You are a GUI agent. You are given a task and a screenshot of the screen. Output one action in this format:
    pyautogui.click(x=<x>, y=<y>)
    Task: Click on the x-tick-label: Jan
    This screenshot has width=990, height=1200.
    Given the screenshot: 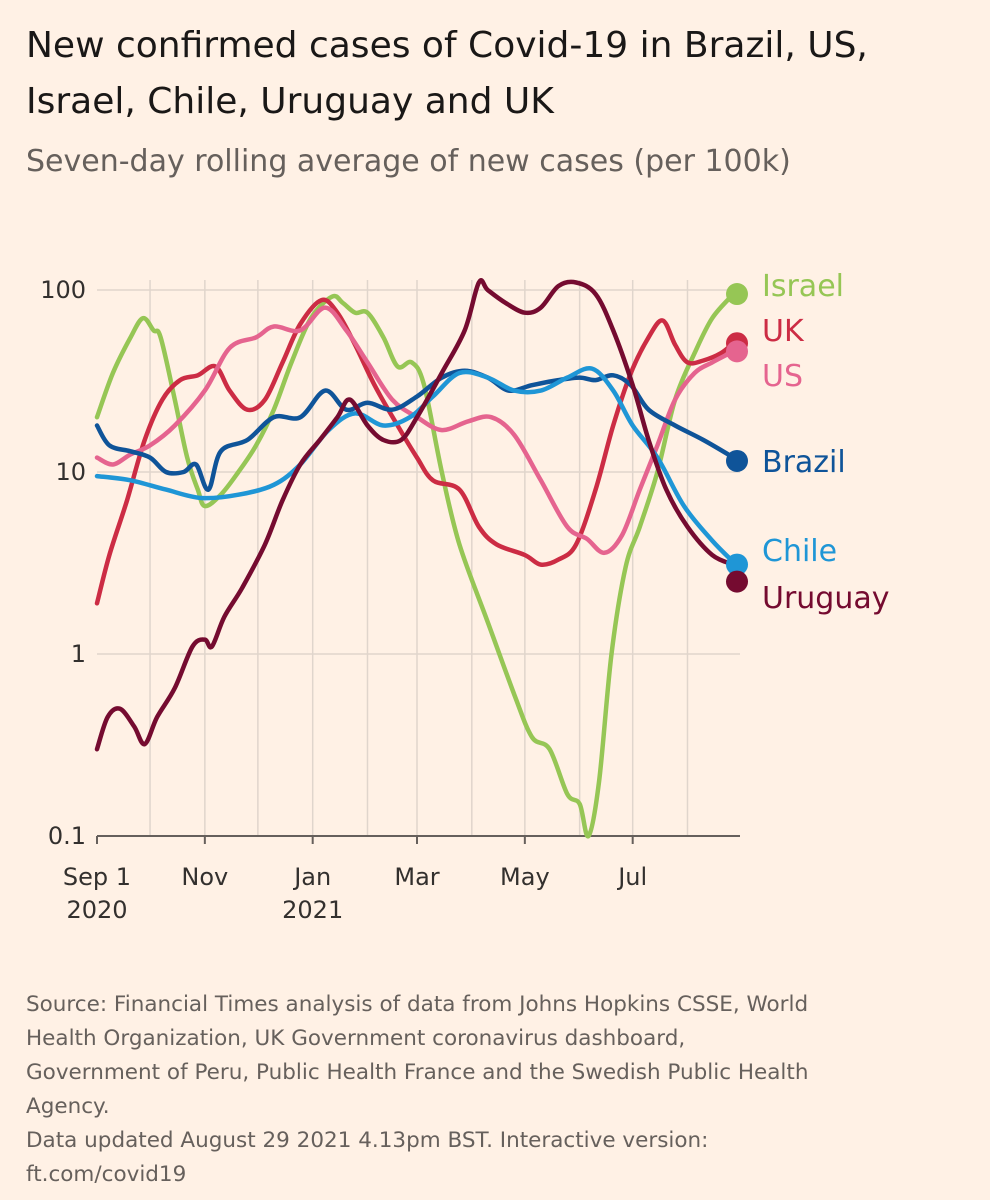 What is the action you would take?
    pyautogui.click(x=311, y=877)
    